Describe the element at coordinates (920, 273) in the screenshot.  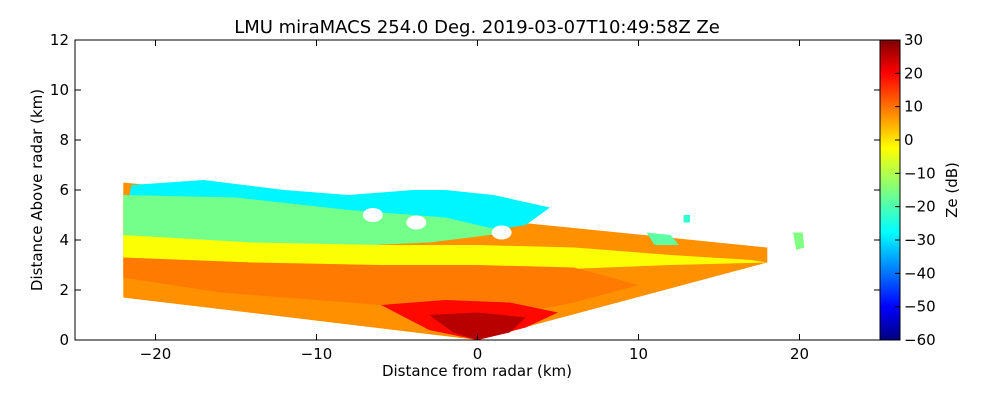
I see `colorbar-tick-label: −40` at that location.